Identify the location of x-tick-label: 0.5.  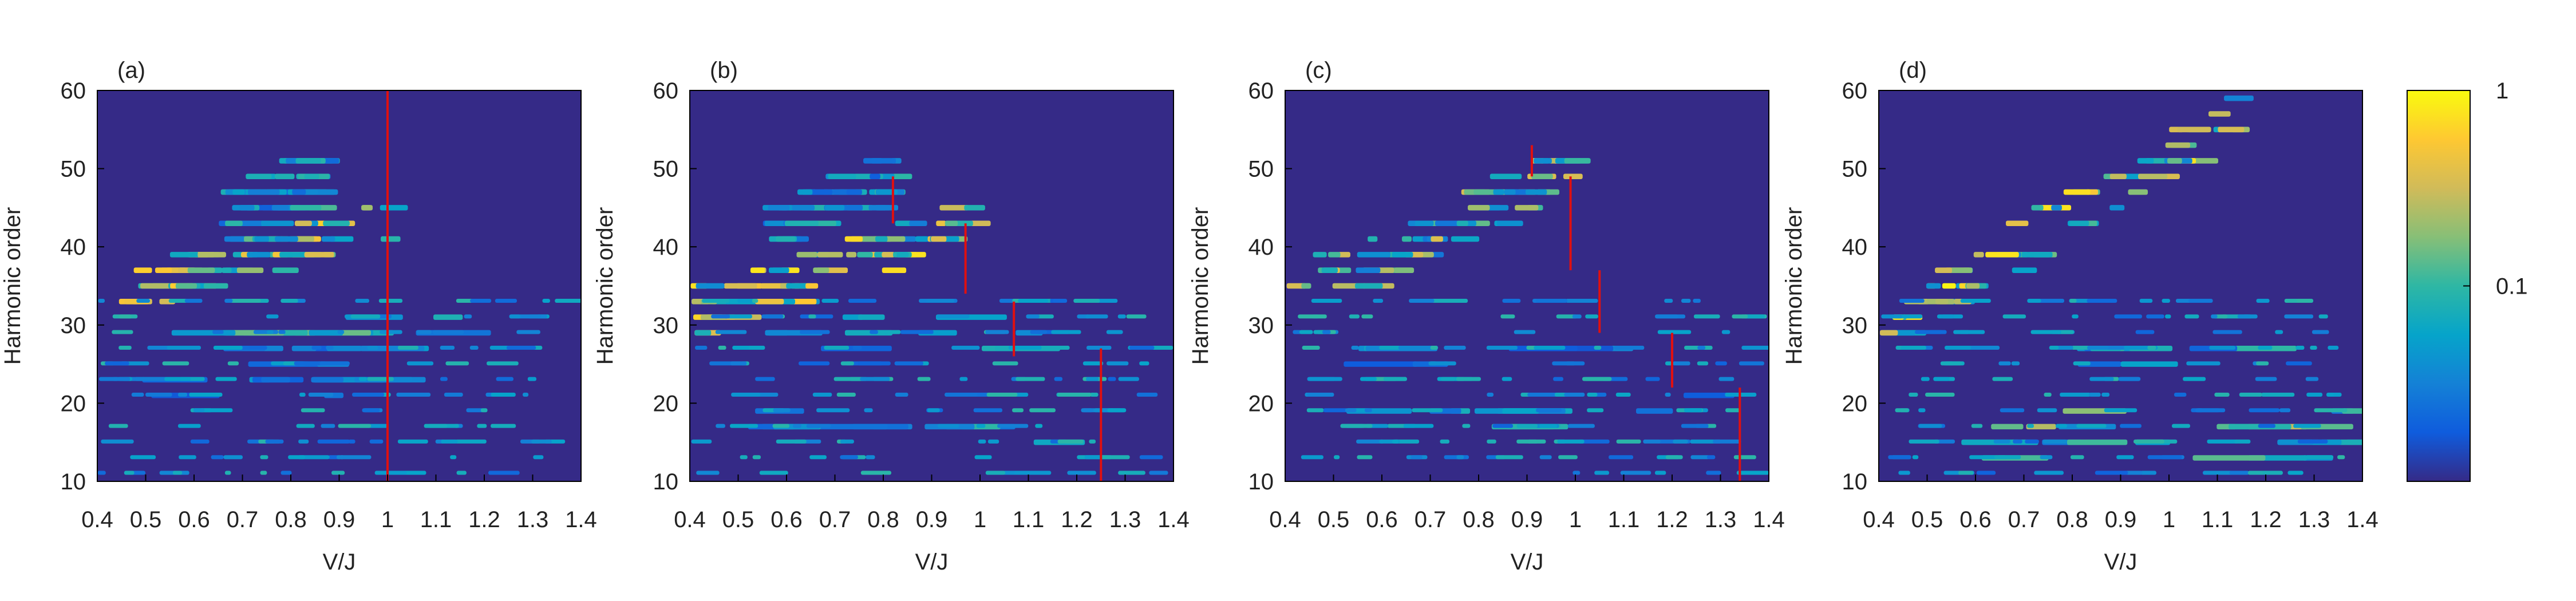
(146, 519).